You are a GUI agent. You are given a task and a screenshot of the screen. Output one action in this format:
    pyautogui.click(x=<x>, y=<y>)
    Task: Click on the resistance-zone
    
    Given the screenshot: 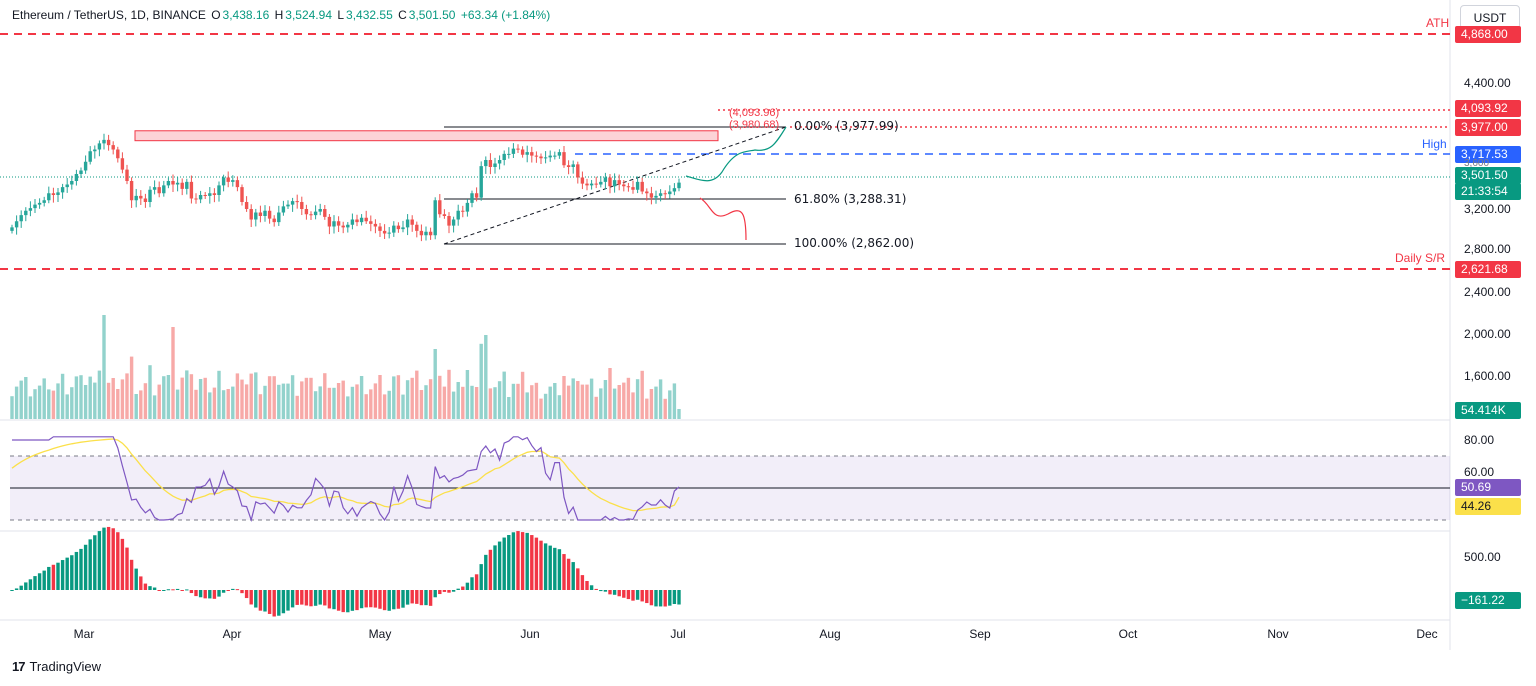 What is the action you would take?
    pyautogui.click(x=426, y=136)
    